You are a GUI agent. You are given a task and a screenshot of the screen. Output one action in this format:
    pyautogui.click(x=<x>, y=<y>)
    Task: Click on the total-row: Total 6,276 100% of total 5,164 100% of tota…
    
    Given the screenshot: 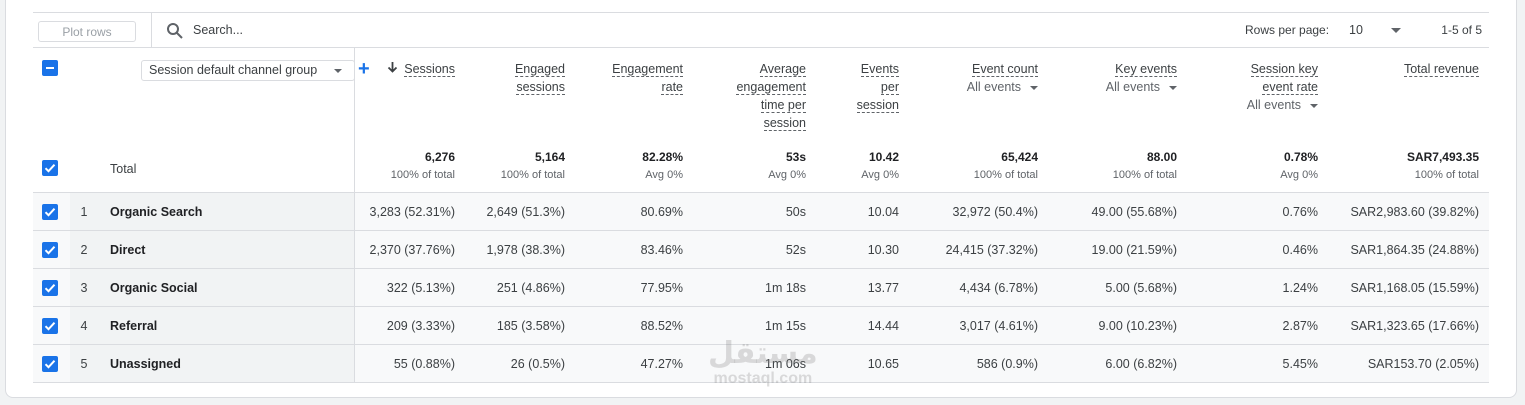 What is the action you would take?
    pyautogui.click(x=761, y=169)
    